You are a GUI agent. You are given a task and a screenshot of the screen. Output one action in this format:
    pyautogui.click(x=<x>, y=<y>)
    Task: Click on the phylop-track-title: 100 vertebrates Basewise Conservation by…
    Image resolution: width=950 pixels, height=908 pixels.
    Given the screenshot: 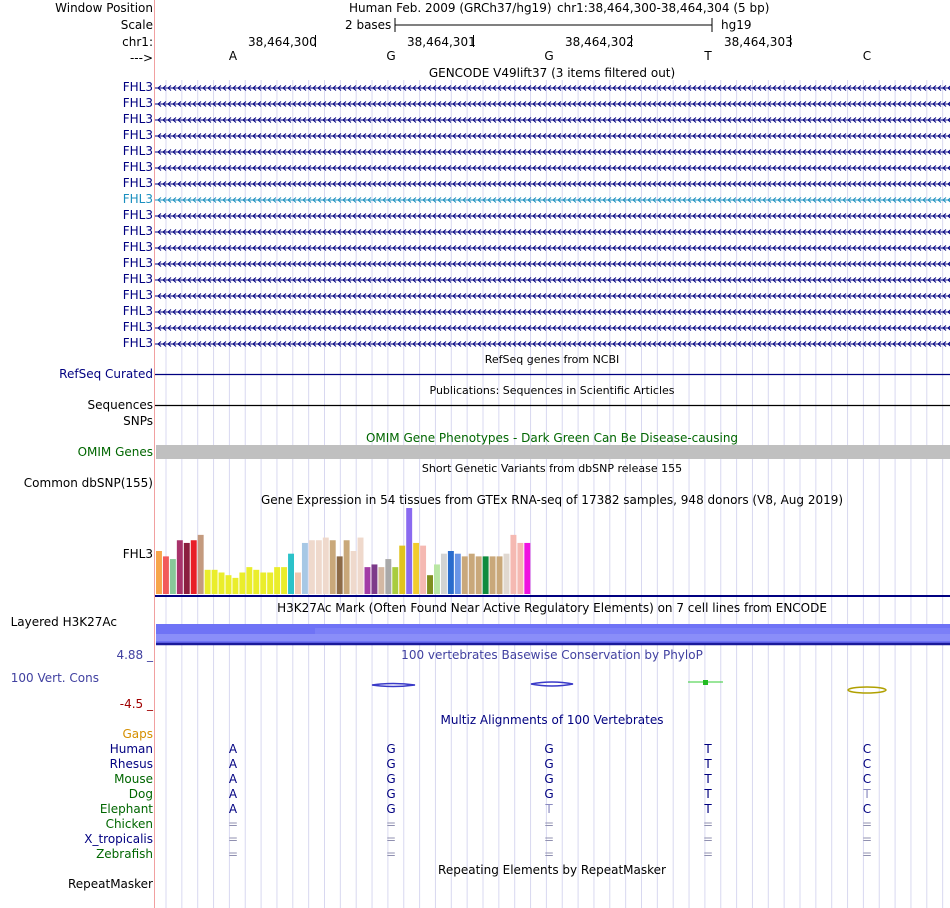 What is the action you would take?
    pyautogui.click(x=552, y=655)
    